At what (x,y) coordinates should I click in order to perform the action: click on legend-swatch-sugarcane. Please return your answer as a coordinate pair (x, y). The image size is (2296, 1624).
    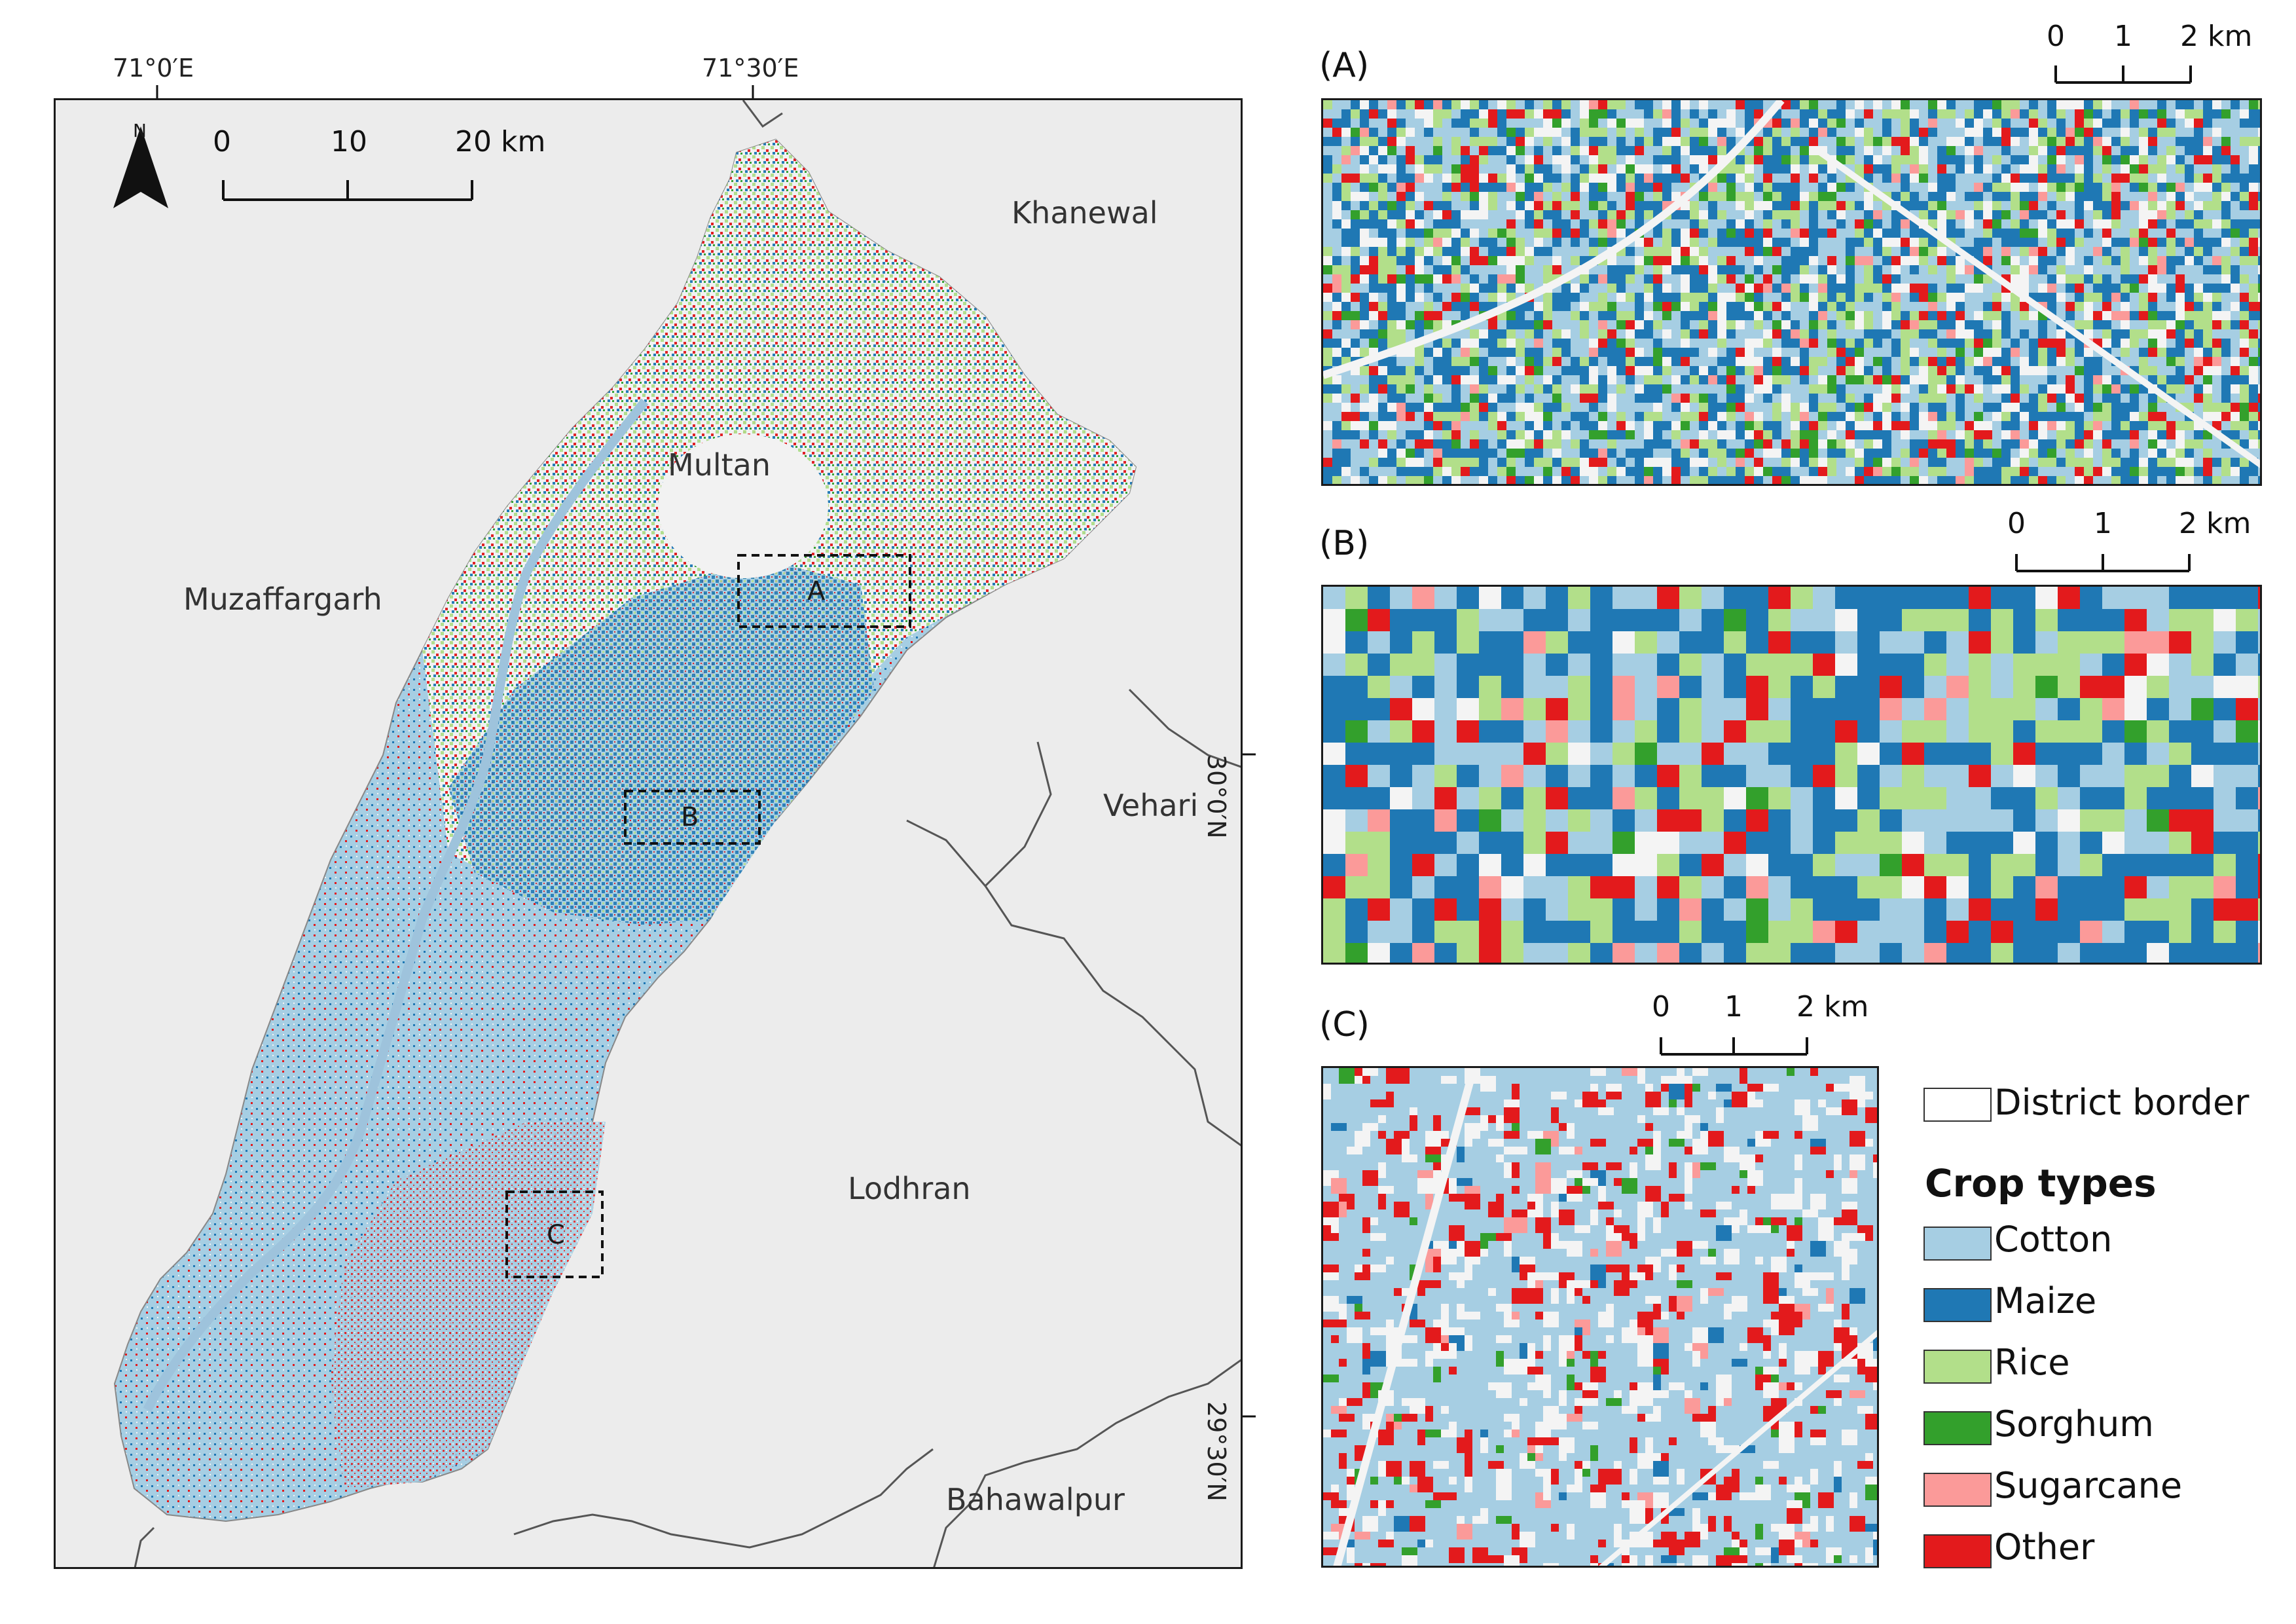
    Looking at the image, I should click on (1957, 1490).